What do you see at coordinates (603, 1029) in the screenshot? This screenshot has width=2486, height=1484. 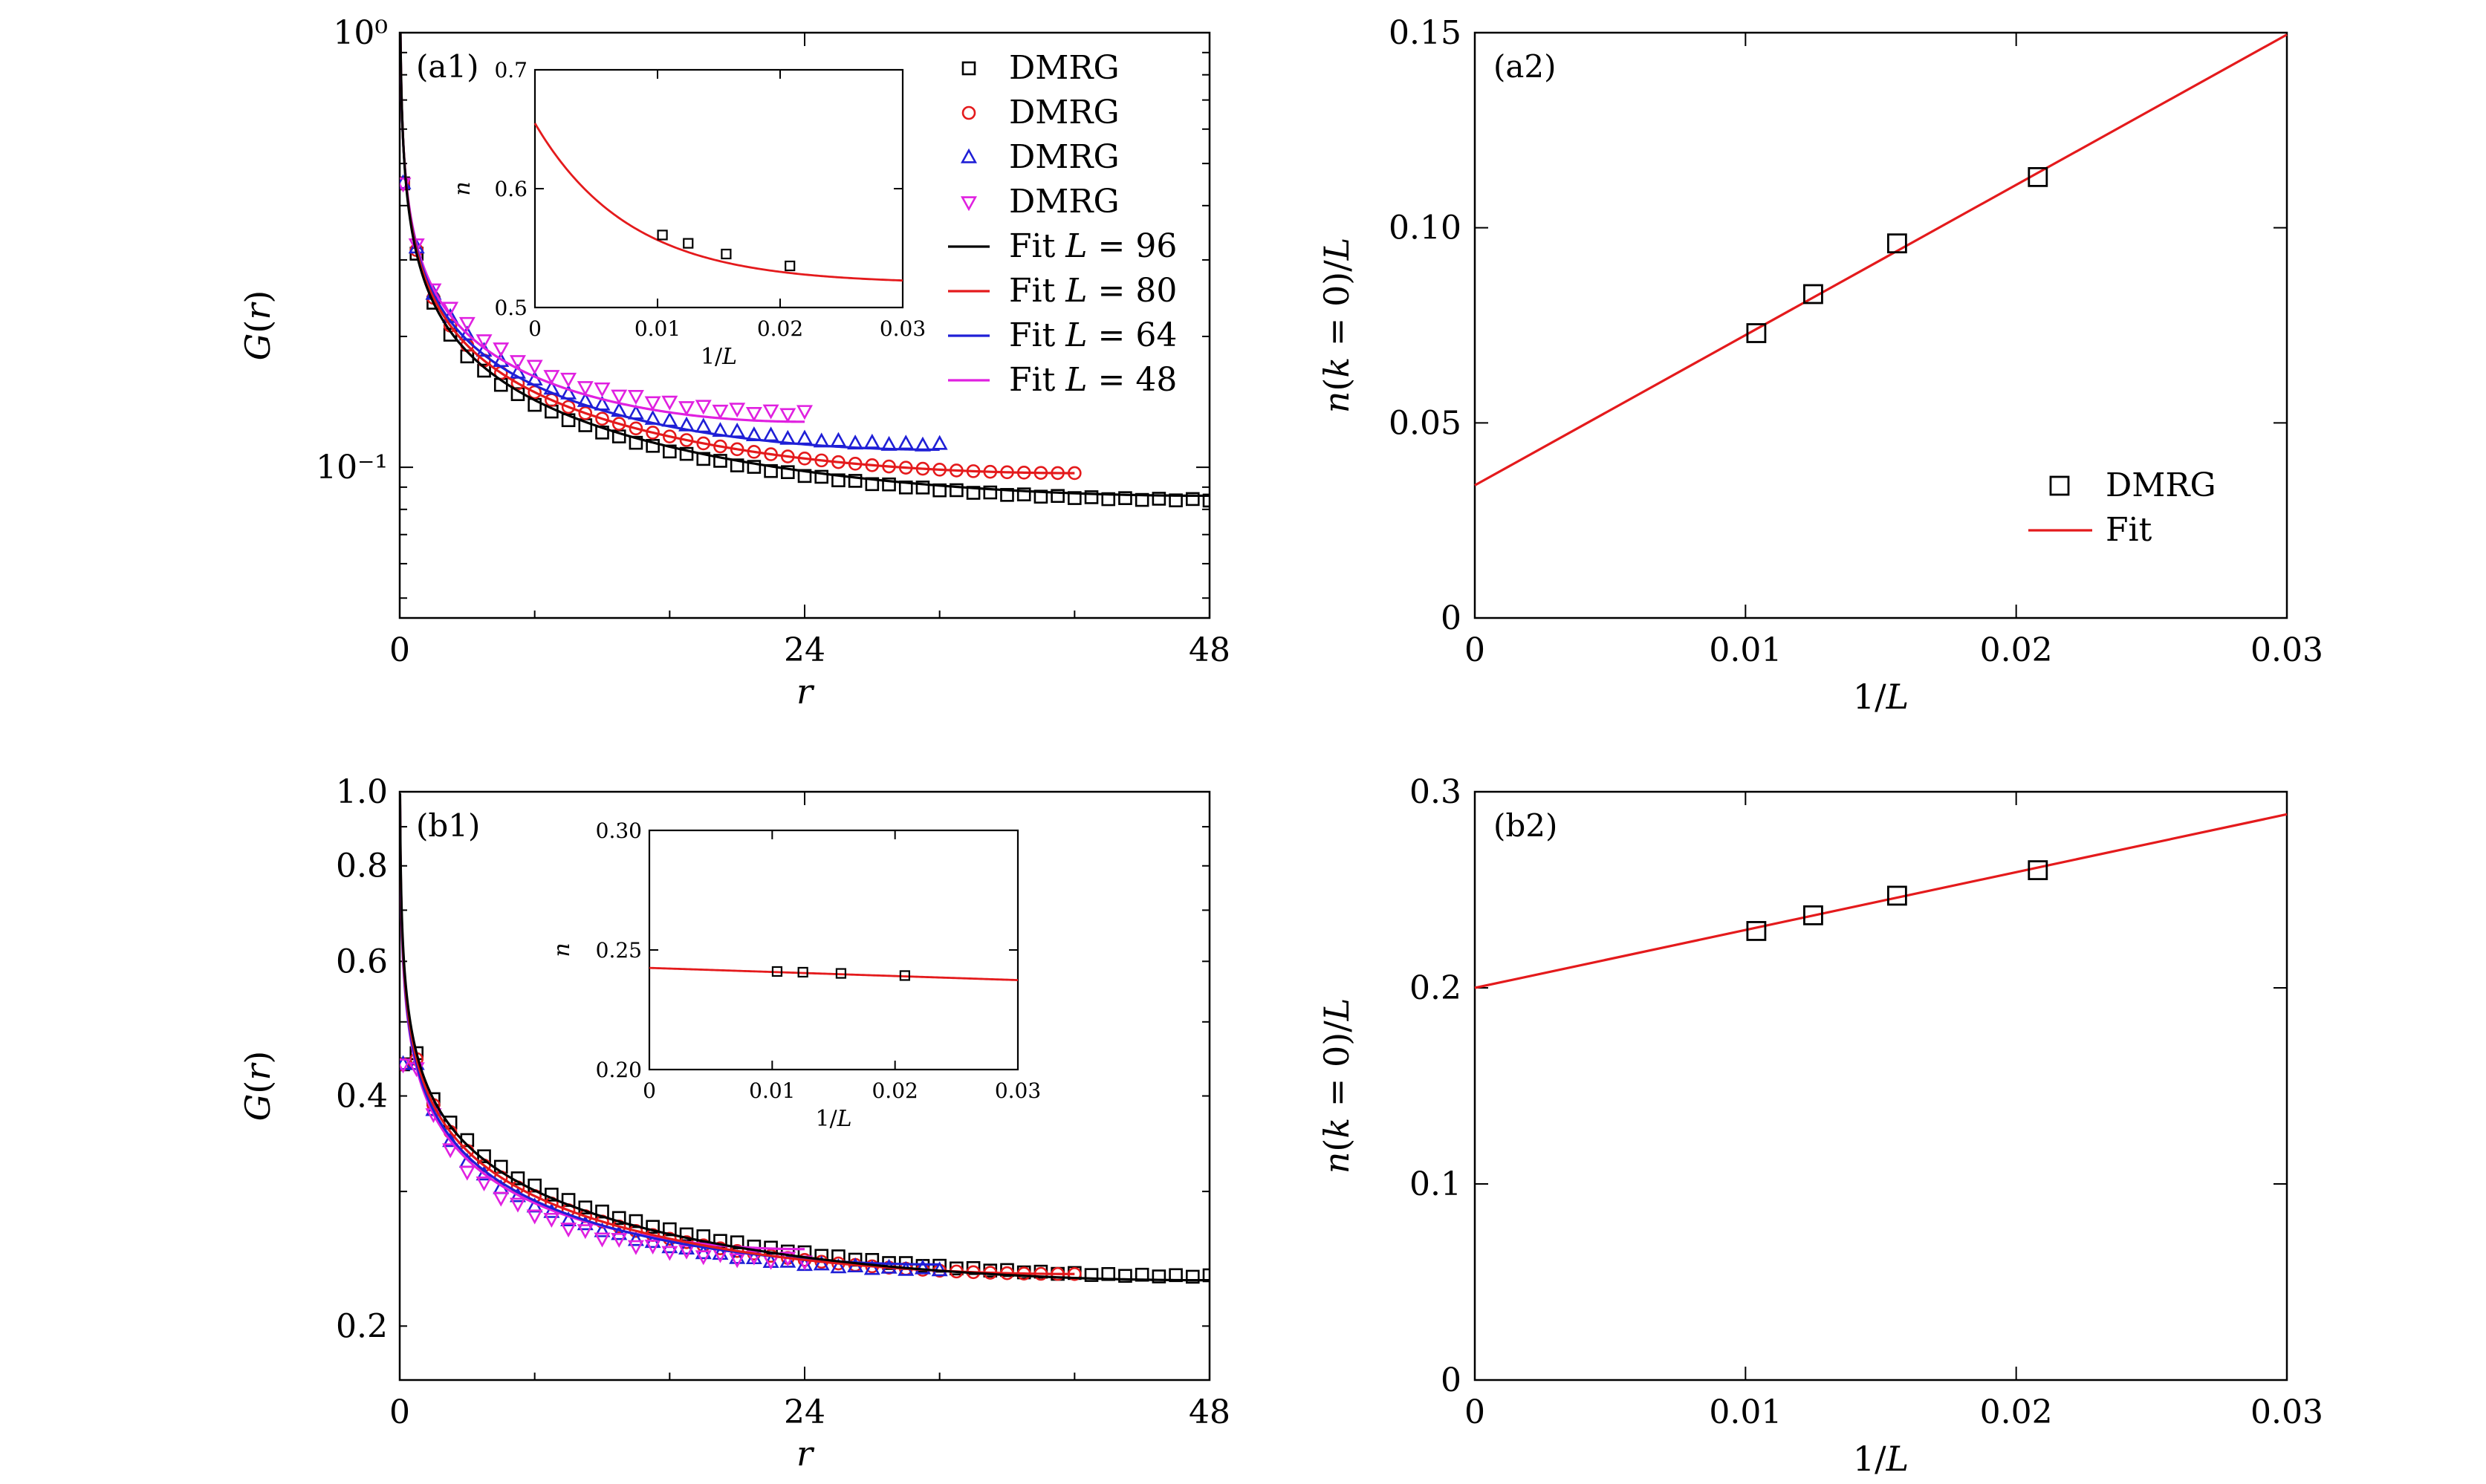 I see `fit-curve-L48` at bounding box center [603, 1029].